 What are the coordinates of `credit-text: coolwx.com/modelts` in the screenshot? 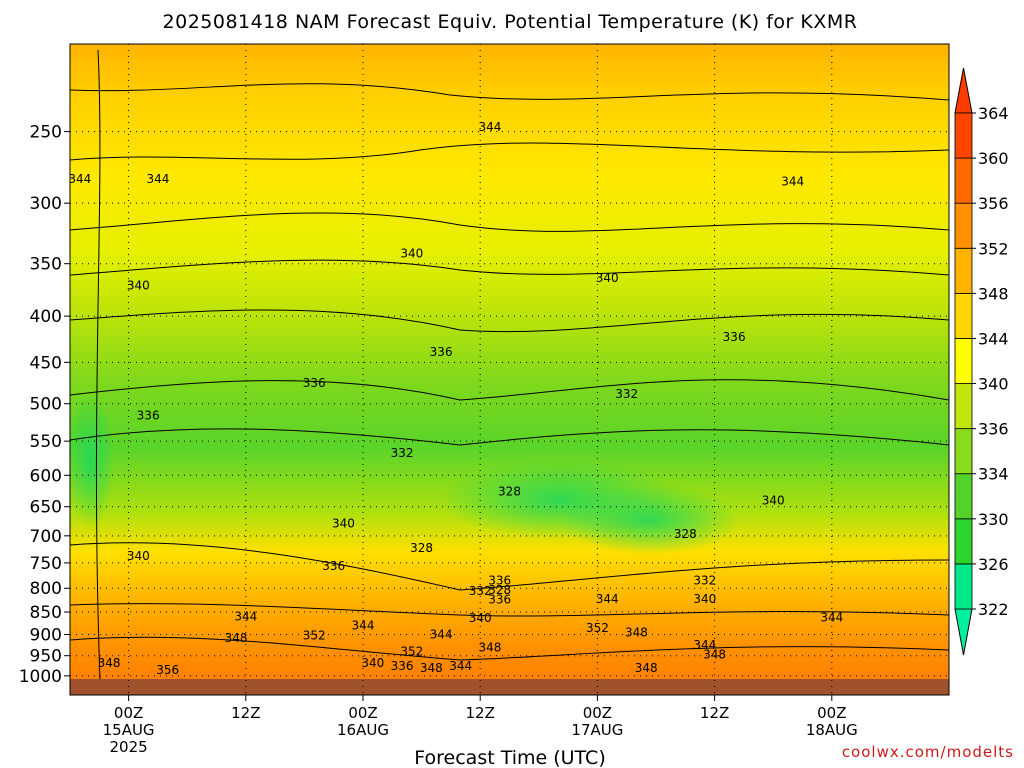 It's located at (928, 752).